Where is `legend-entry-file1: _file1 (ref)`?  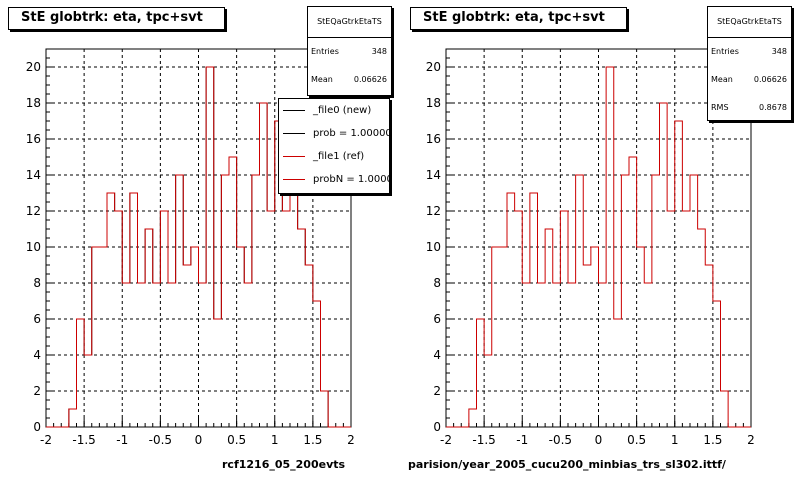 legend-entry-file1: _file1 (ref) is located at coordinates (334, 156).